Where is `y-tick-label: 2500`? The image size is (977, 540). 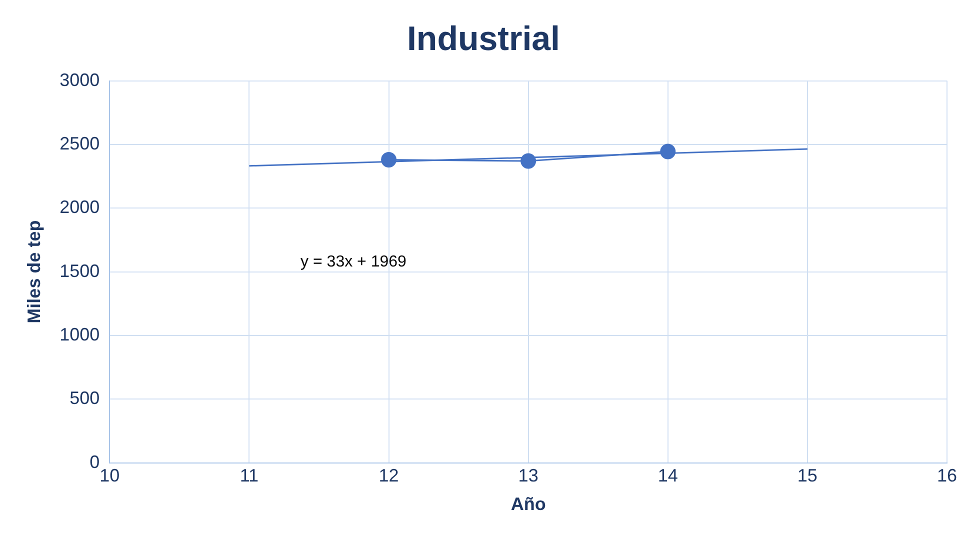 y-tick-label: 2500 is located at coordinates (80, 143).